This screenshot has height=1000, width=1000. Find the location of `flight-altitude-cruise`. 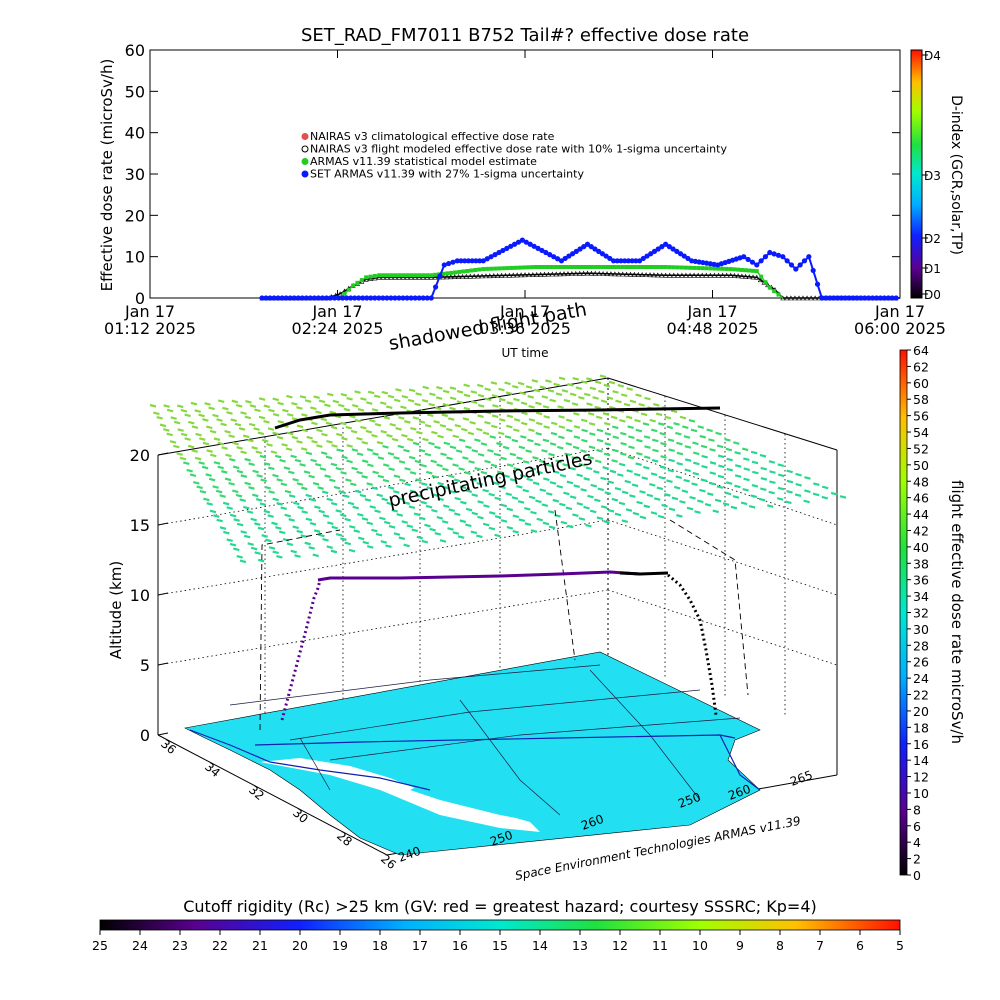

flight-altitude-cruise is located at coordinates (479, 576).